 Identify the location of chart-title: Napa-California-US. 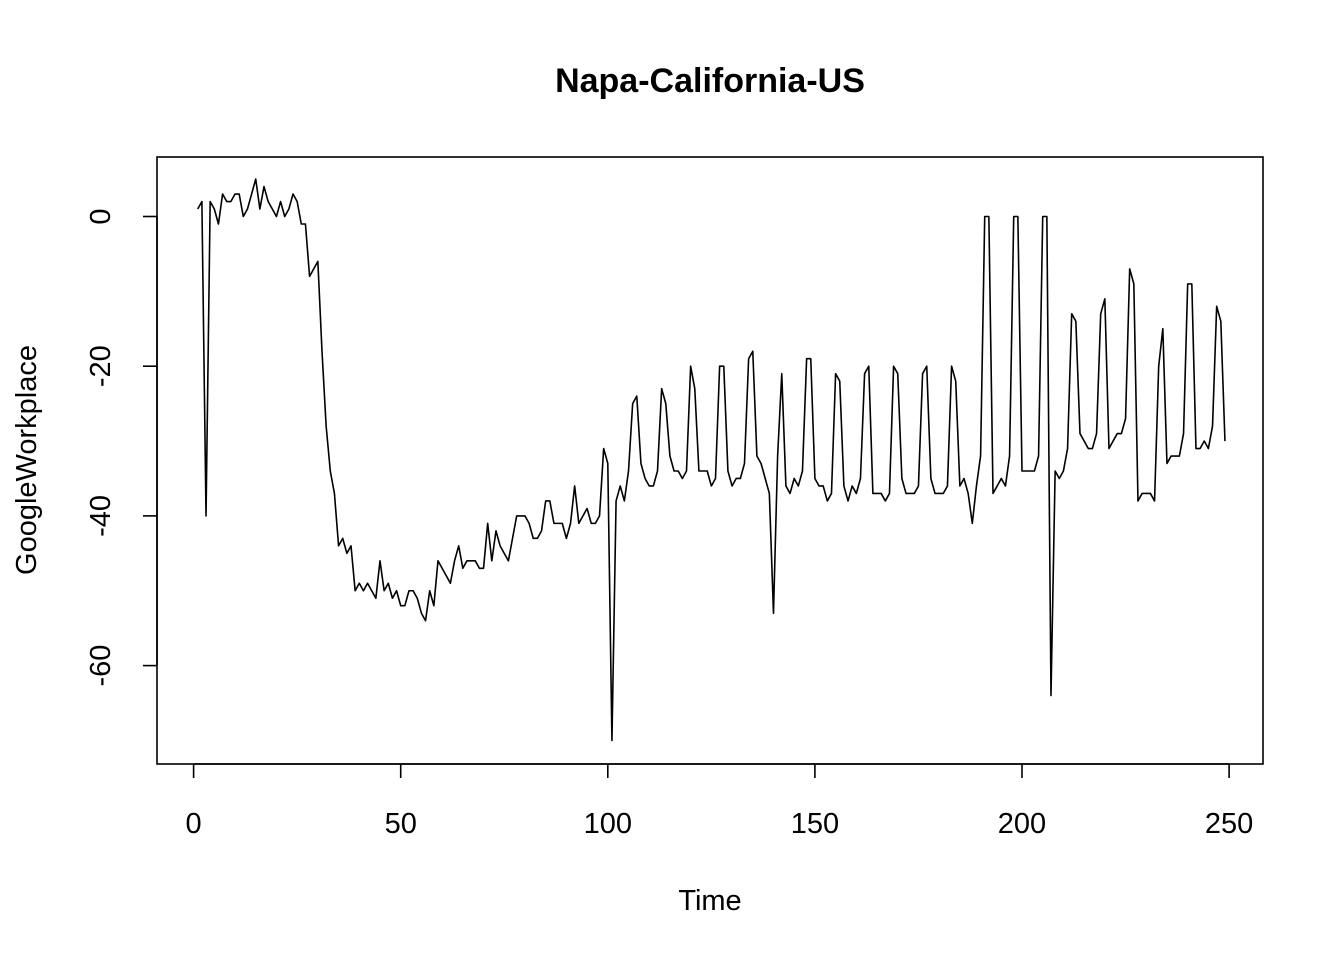
(710, 81).